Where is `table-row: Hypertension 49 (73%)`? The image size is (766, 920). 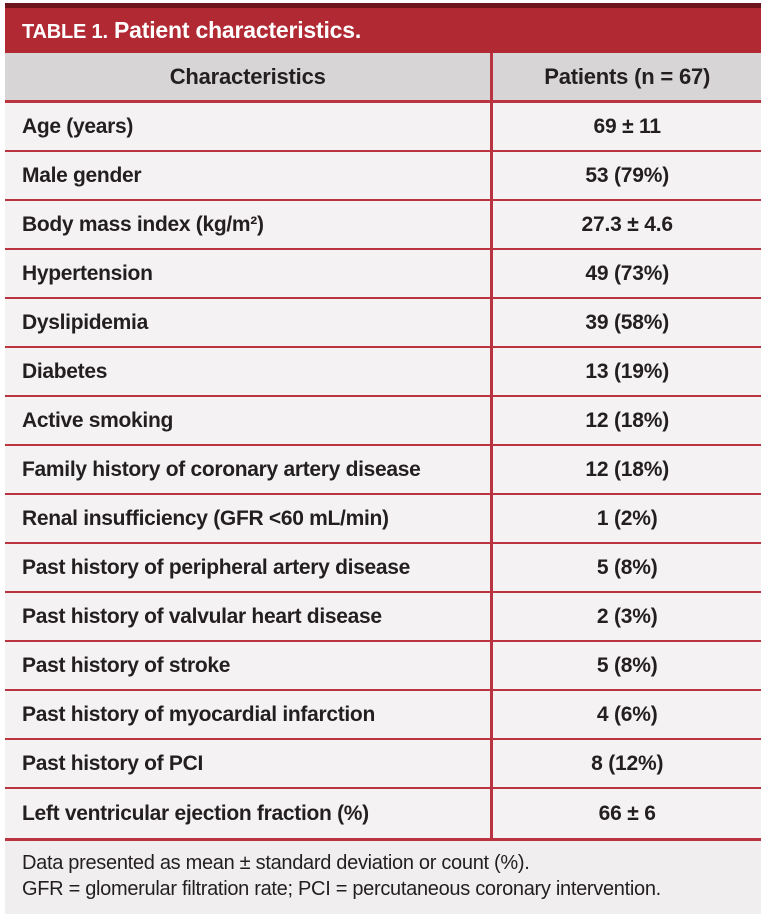
table-row: Hypertension 49 (73%) is located at coordinates (383, 274).